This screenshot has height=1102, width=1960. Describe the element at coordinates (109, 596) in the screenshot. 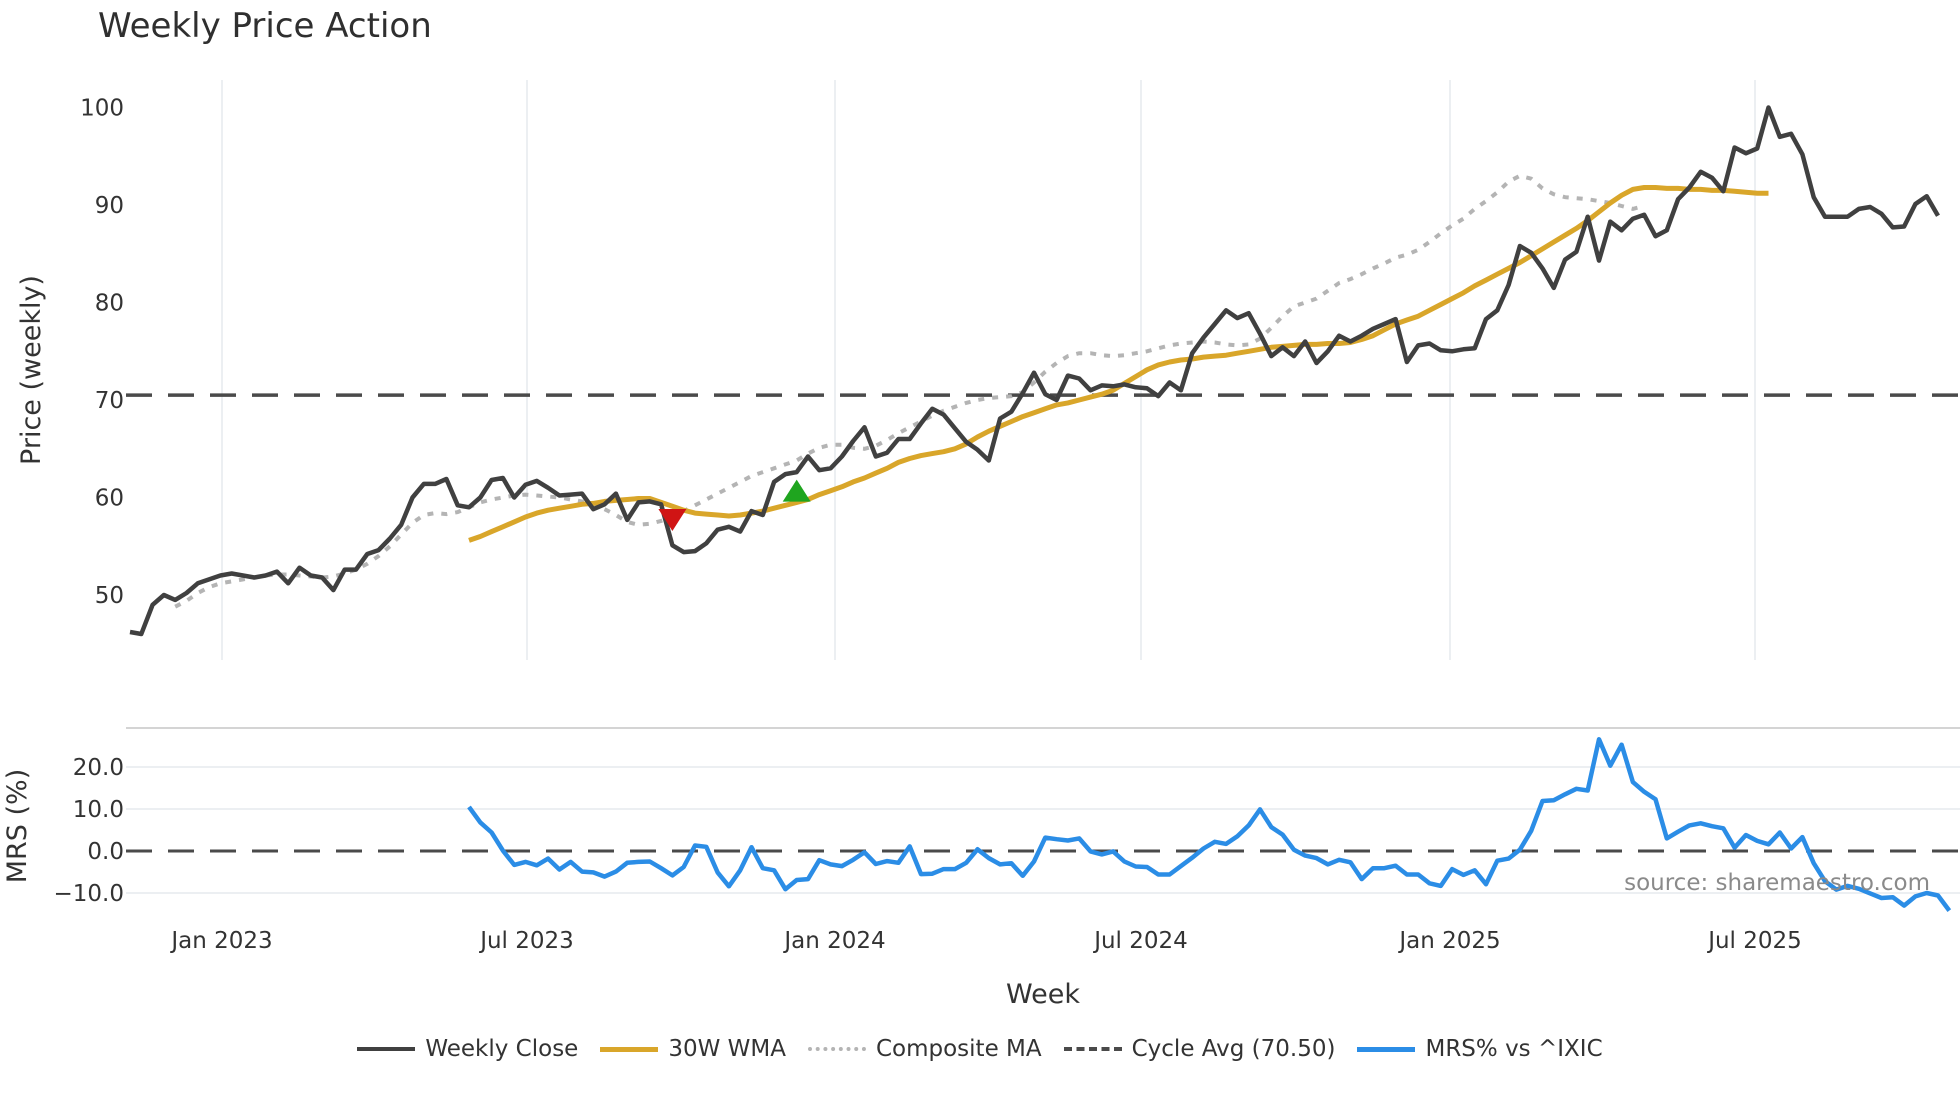

I see `svg-text: 50` at that location.